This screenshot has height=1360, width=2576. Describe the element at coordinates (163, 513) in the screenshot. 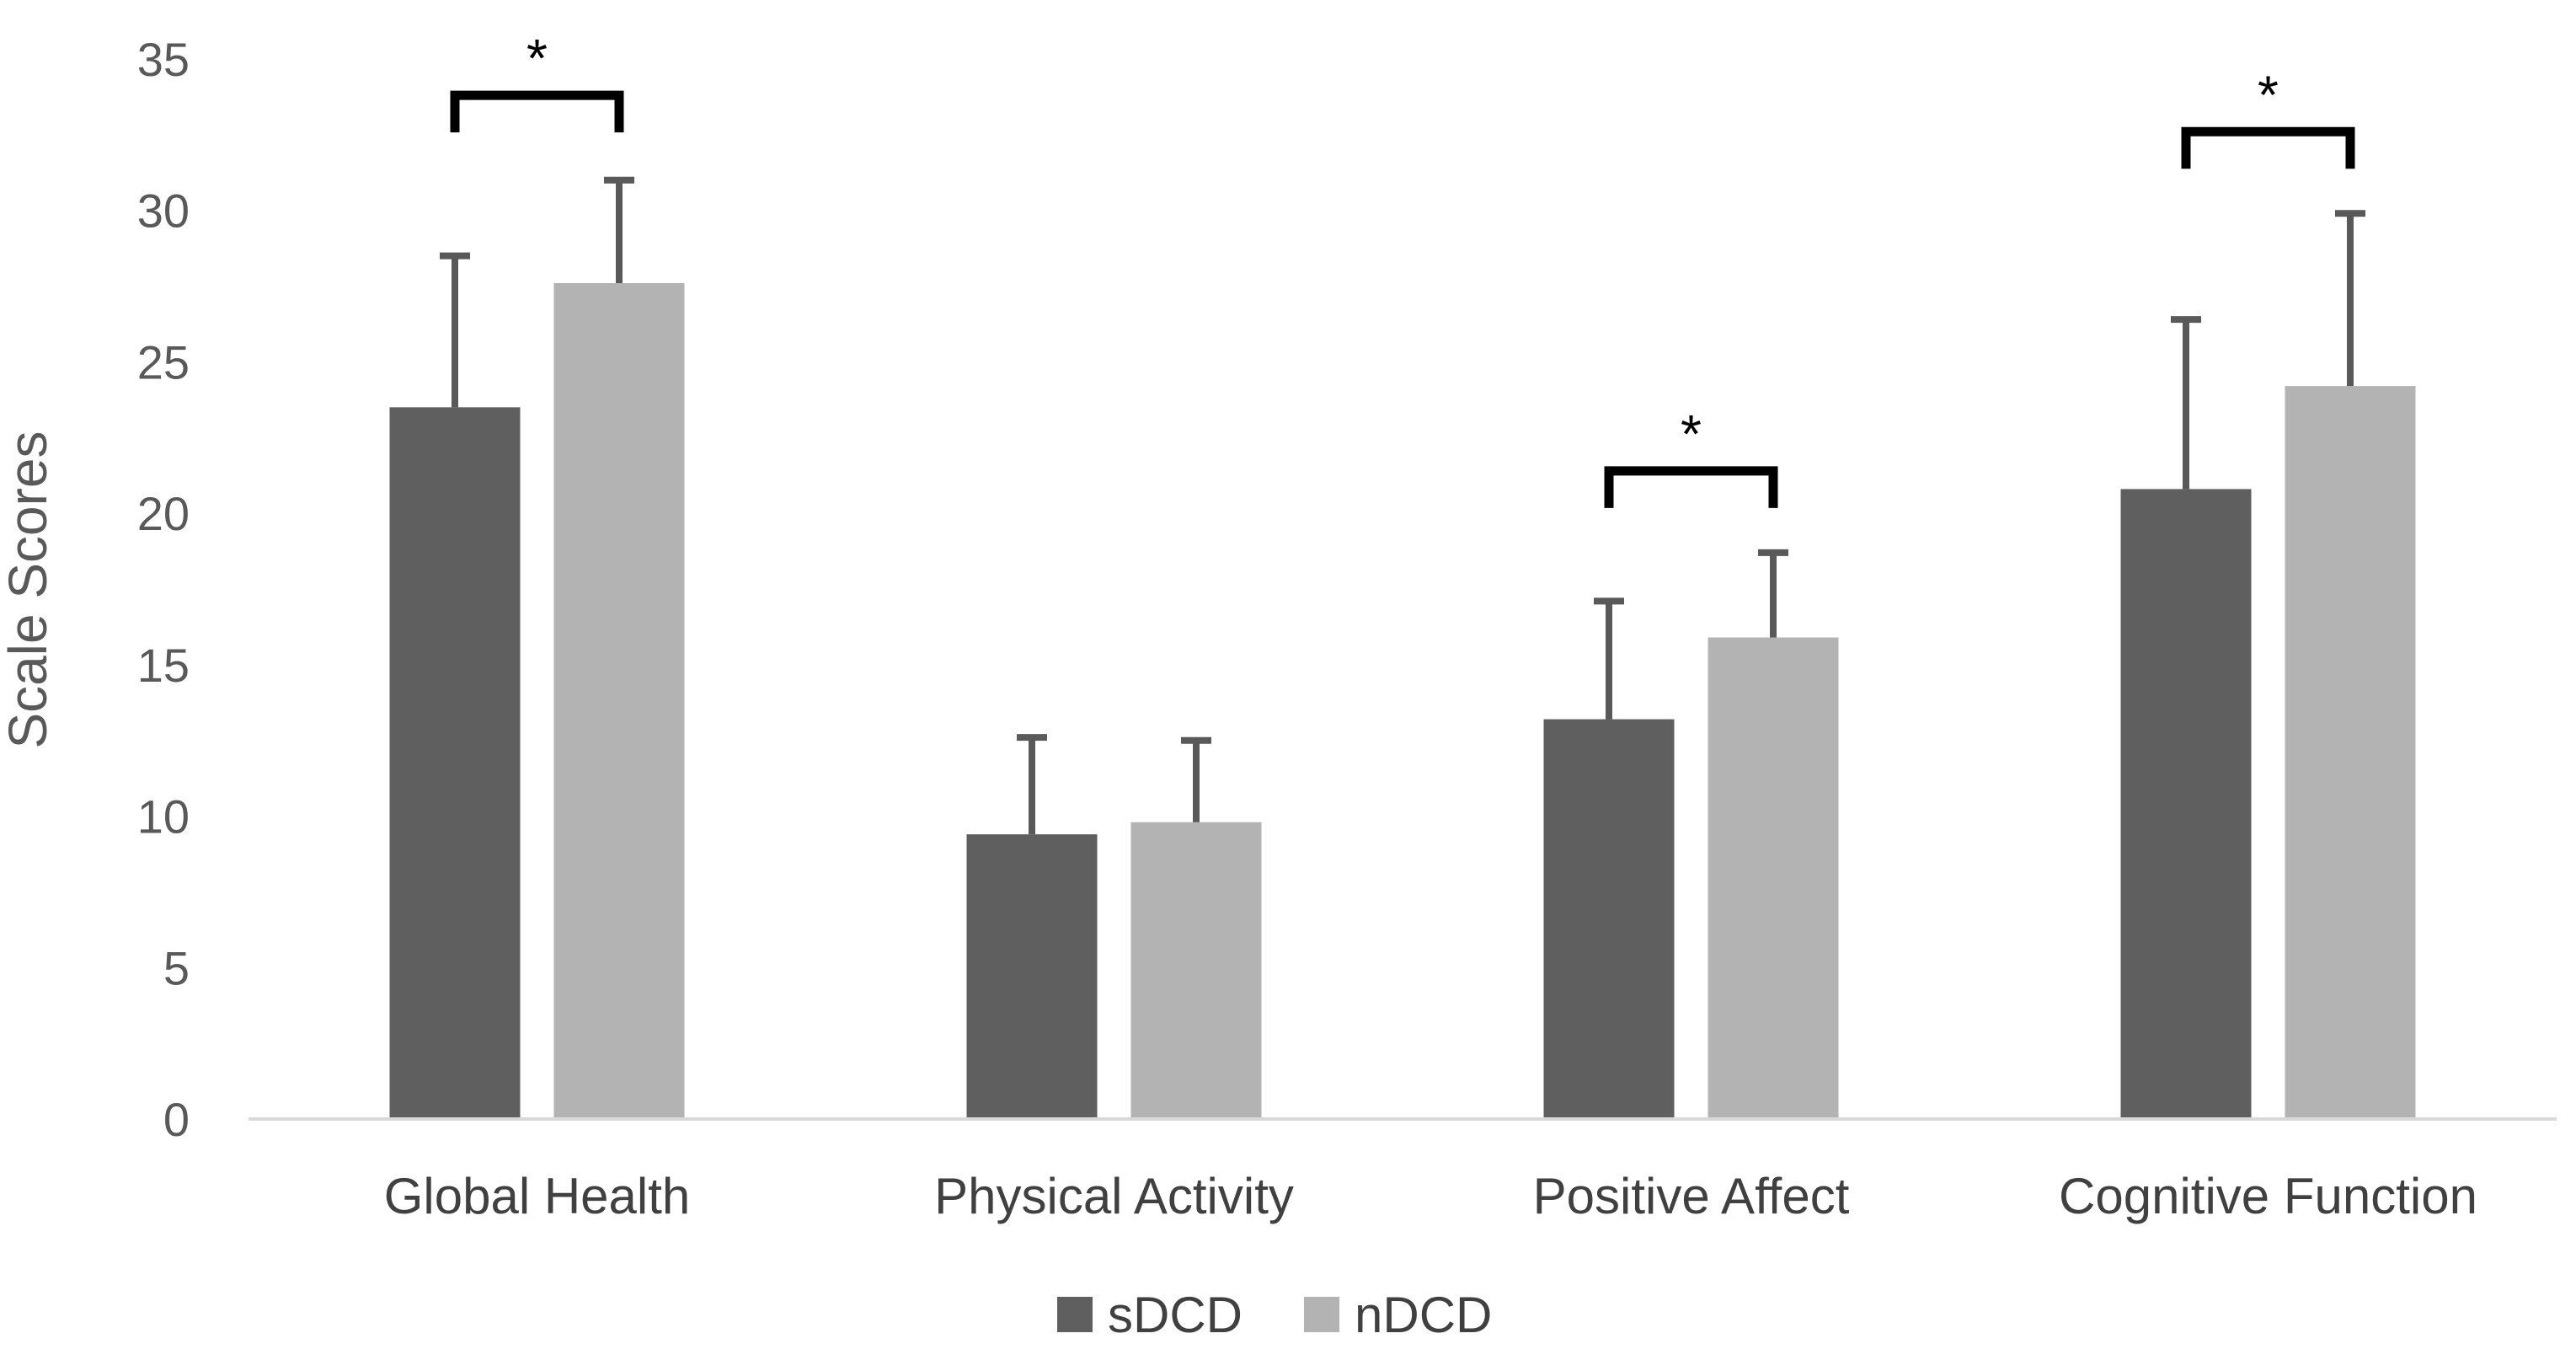

I see `y-tick-label: 20` at that location.